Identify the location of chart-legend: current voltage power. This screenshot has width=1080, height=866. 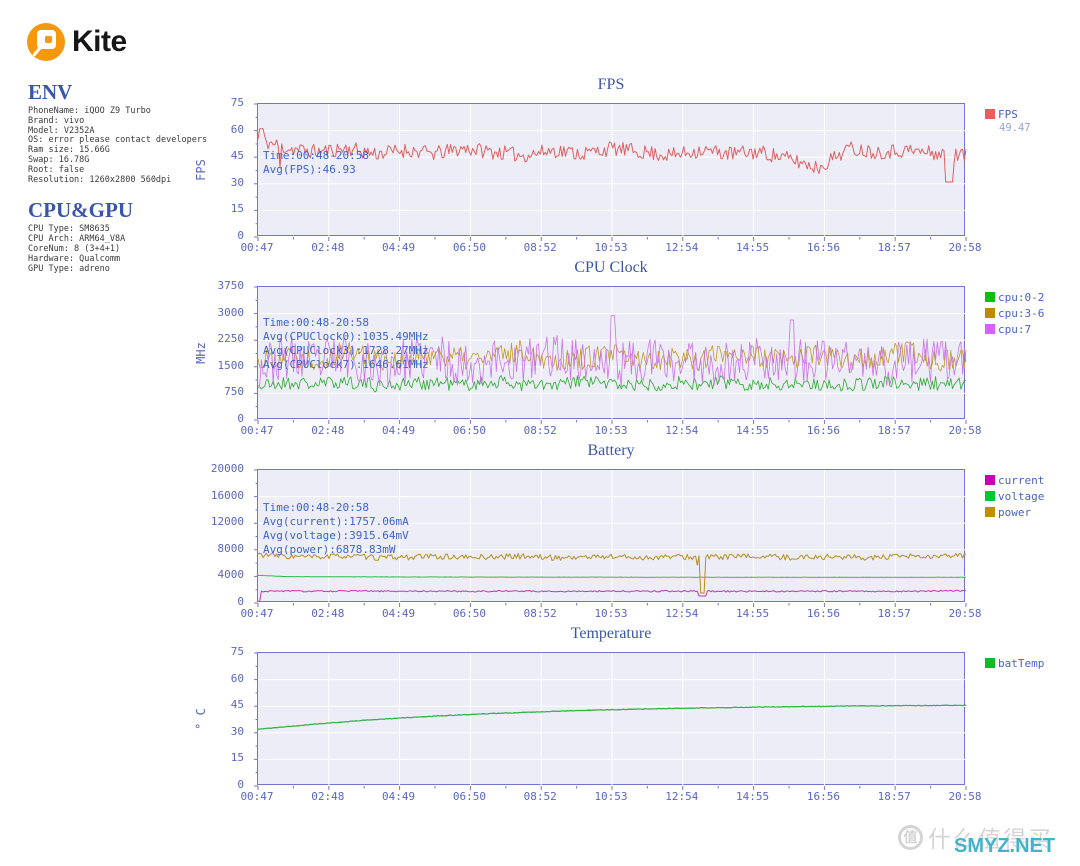
(1014, 496).